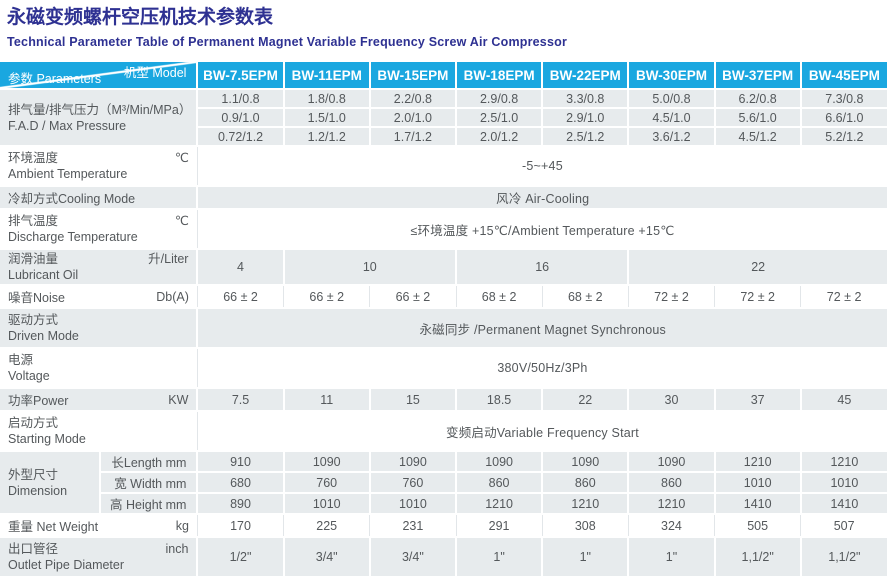 Image resolution: width=887 pixels, height=576 pixels. What do you see at coordinates (140, 17) in the screenshot?
I see `page-title: 永磁变频螺杆空压机技术参数表` at bounding box center [140, 17].